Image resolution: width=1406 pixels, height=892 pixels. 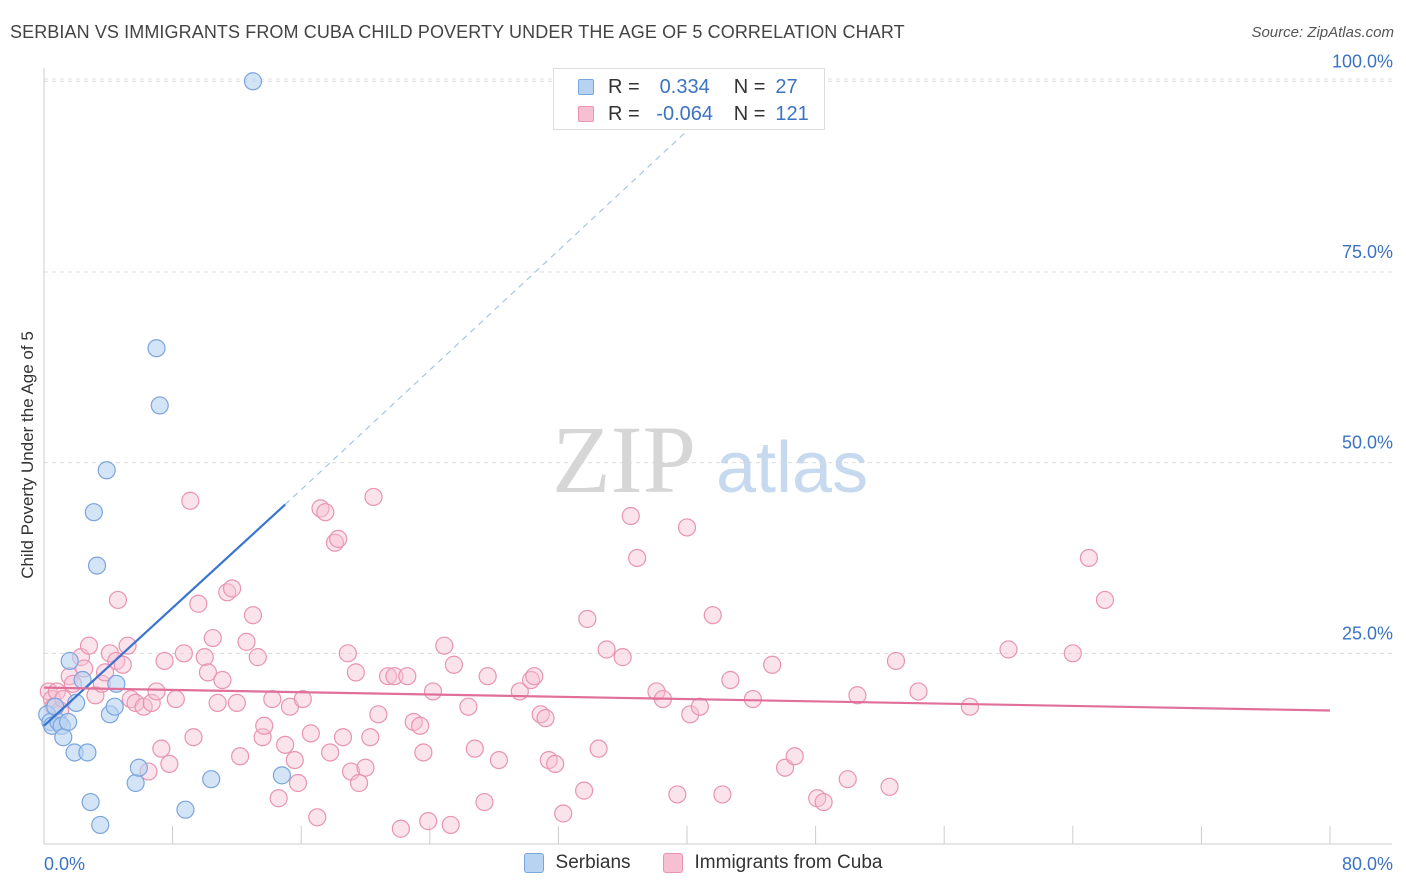 I want to click on r-label: R =, so click(x=624, y=86).